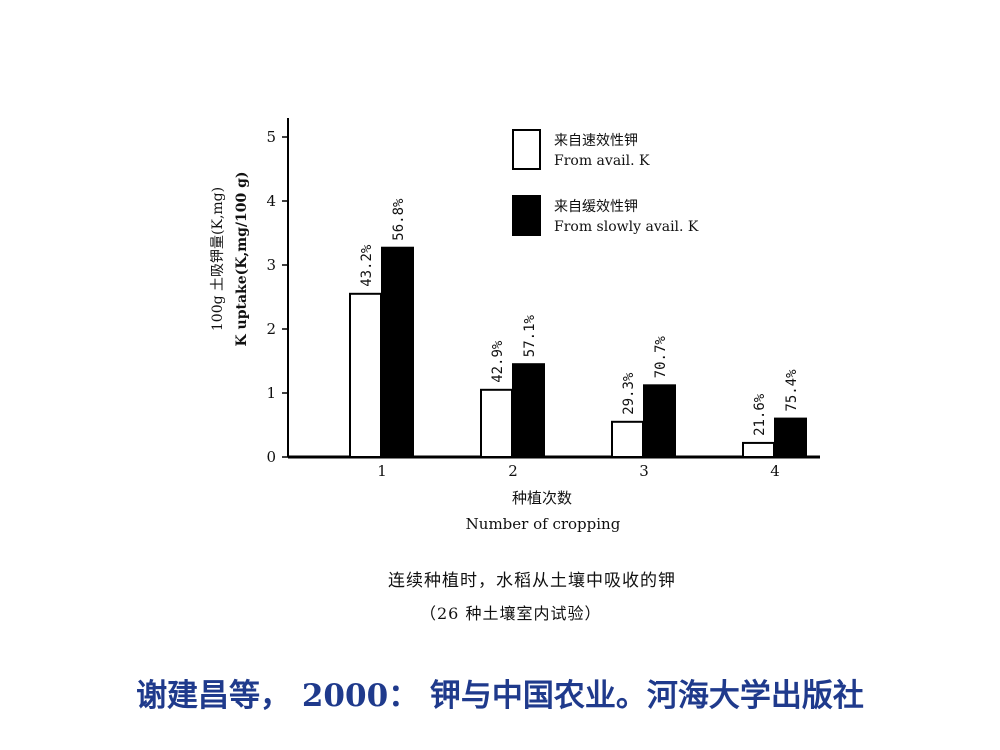 This screenshot has height=750, width=1000. I want to click on y-tick-label: 0, so click(271, 457).